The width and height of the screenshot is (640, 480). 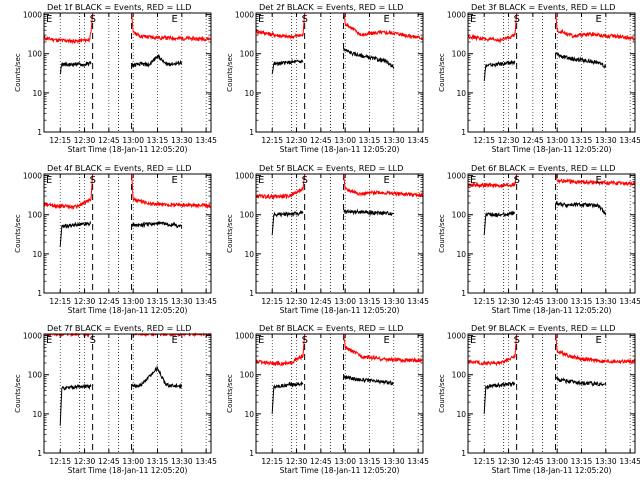 What do you see at coordinates (543, 328) in the screenshot?
I see `chart-title: Det 9f BLACK = Events, RED = LLD` at bounding box center [543, 328].